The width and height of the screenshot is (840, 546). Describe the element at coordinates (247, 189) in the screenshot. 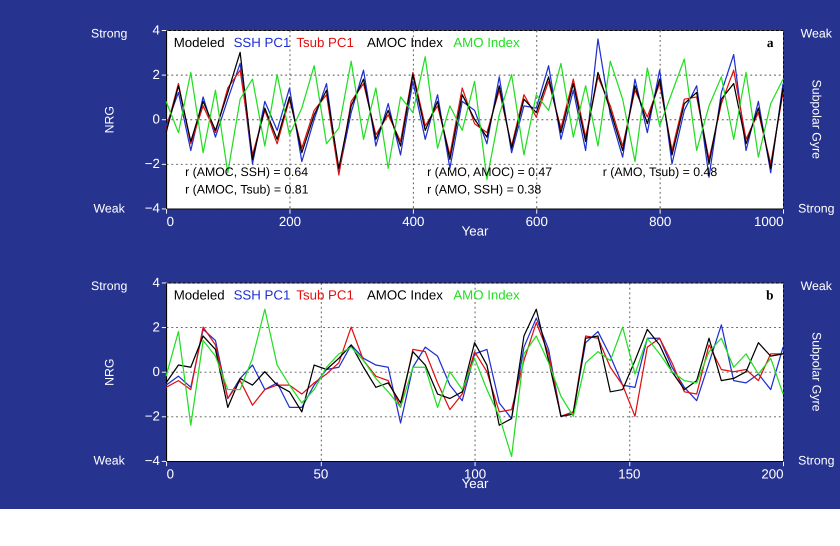

I see `annotation: r (AMOC, Tsub) = 0.81` at that location.